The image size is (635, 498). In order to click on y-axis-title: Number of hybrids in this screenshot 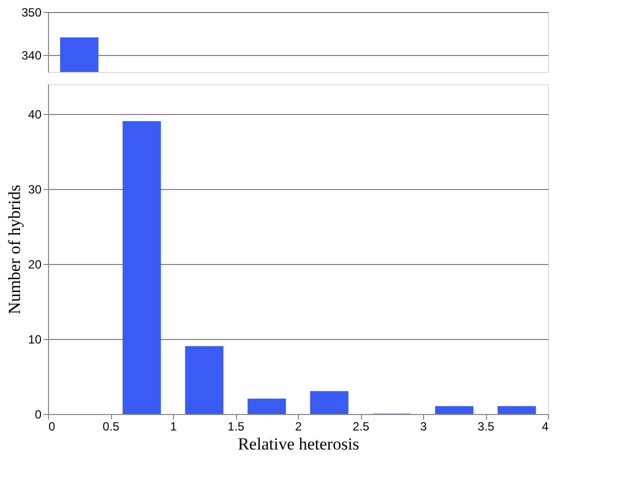, I will do `click(14, 249)`.